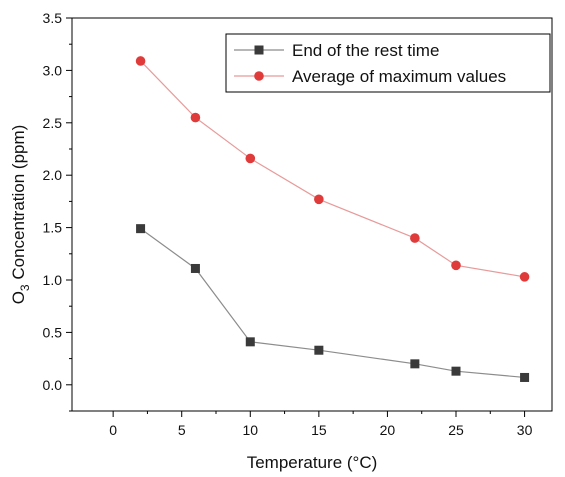  What do you see at coordinates (53, 280) in the screenshot?
I see `y-tick-label: 1.0` at bounding box center [53, 280].